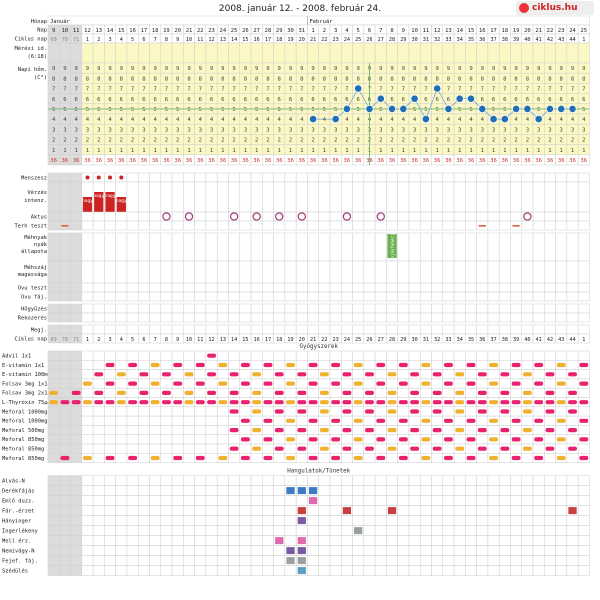 The height and width of the screenshot is (600, 600). What do you see at coordinates (301, 216) in the screenshot?
I see `aktus-icon` at bounding box center [301, 216].